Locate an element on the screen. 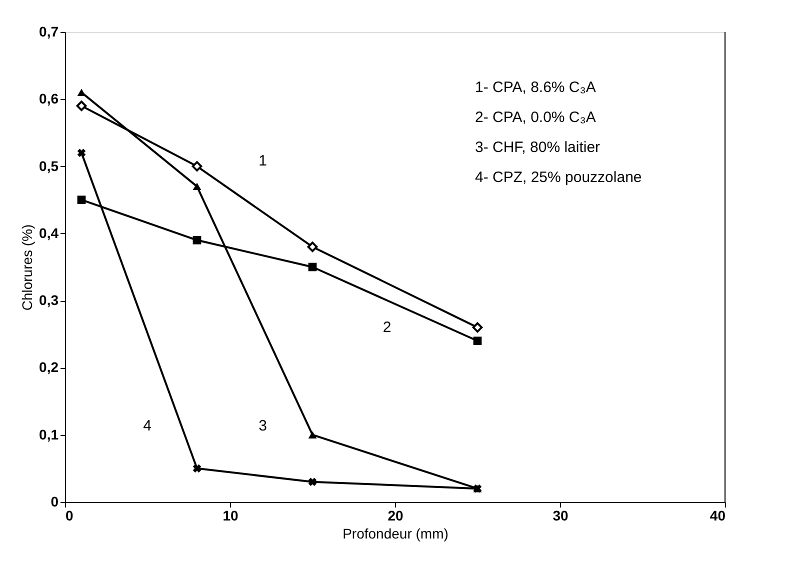  y-axis-title: Chlorures (%) is located at coordinates (27, 267).